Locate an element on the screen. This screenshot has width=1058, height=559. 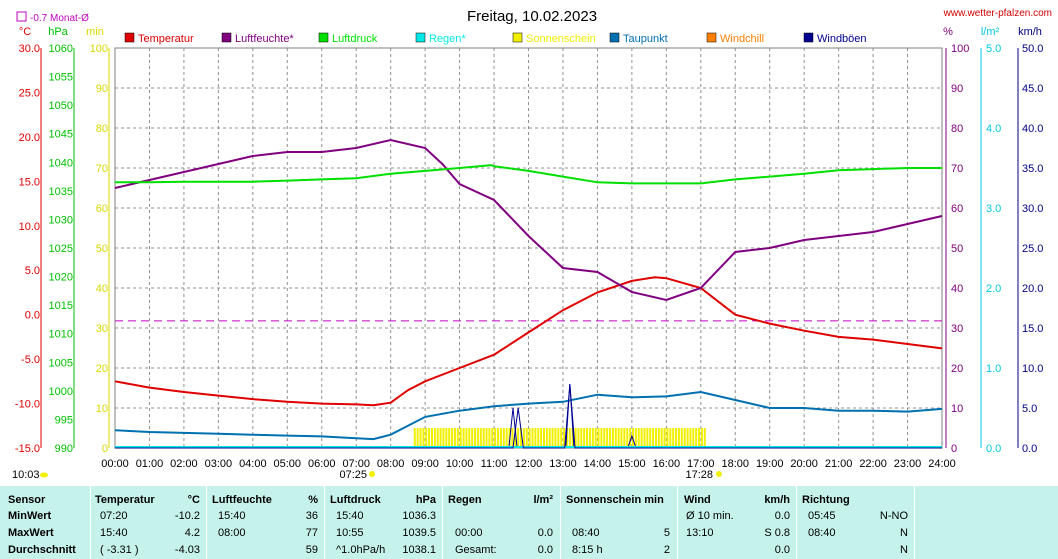
tick-label-wind: 20.0 is located at coordinates (1032, 289).